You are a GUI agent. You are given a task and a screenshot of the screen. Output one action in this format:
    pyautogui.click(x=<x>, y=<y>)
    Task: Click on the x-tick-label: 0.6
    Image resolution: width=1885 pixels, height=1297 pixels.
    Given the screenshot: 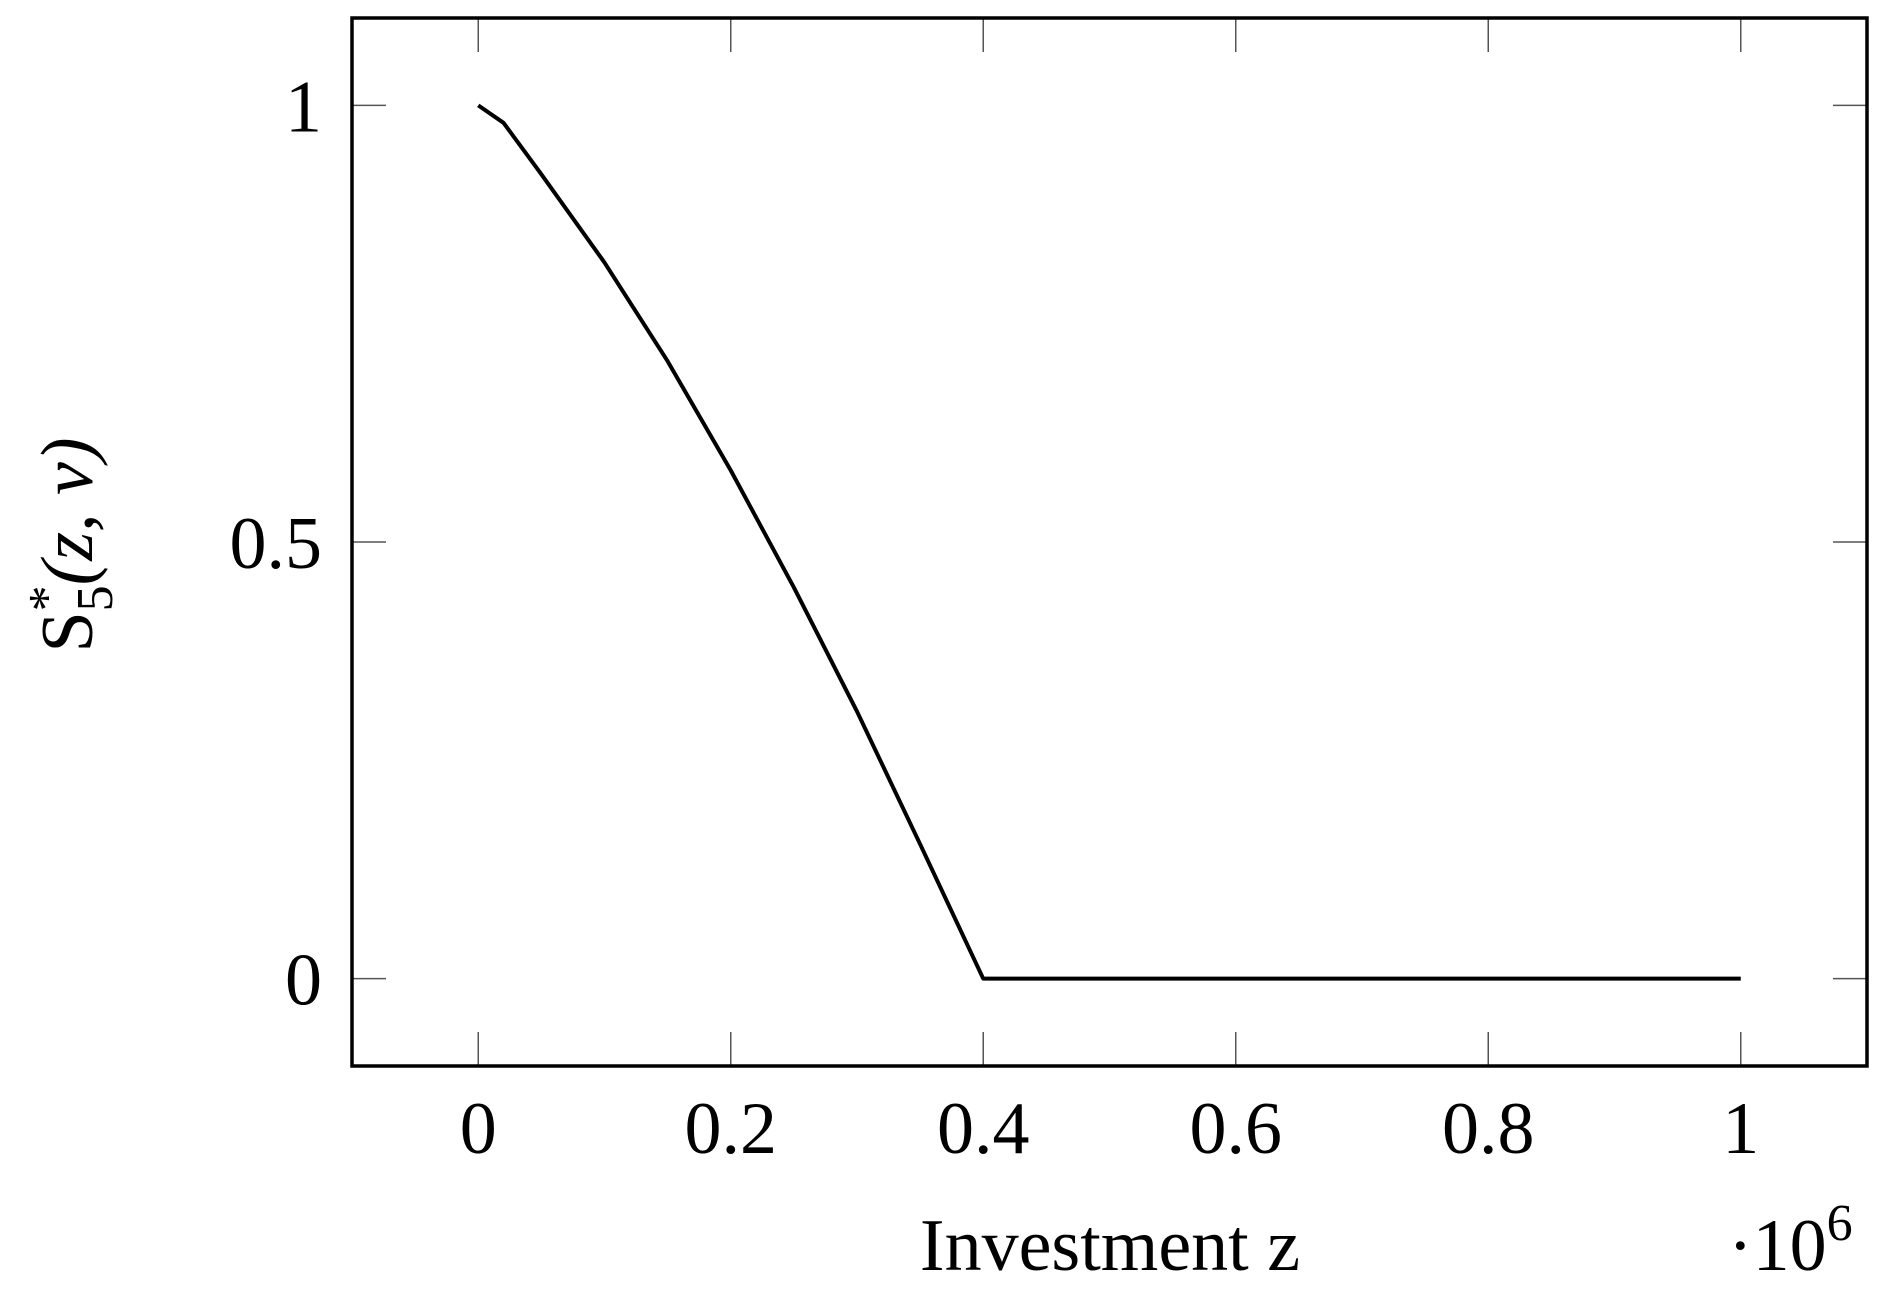 What is the action you would take?
    pyautogui.click(x=1236, y=1129)
    